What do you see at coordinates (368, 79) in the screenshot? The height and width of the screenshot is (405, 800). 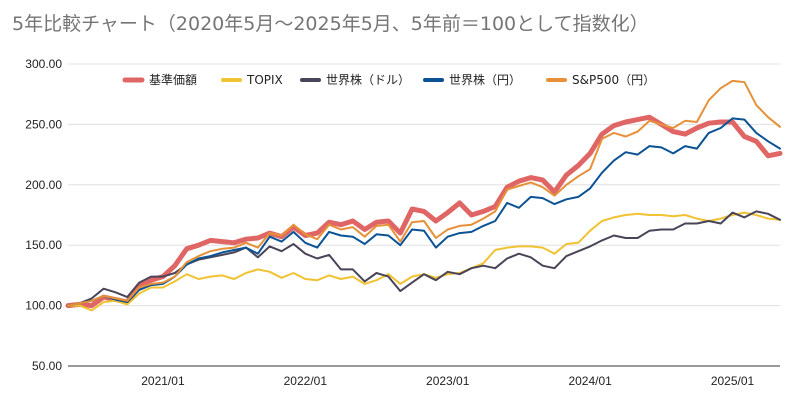 I see `legend-label: 世界株（ドル）` at bounding box center [368, 79].